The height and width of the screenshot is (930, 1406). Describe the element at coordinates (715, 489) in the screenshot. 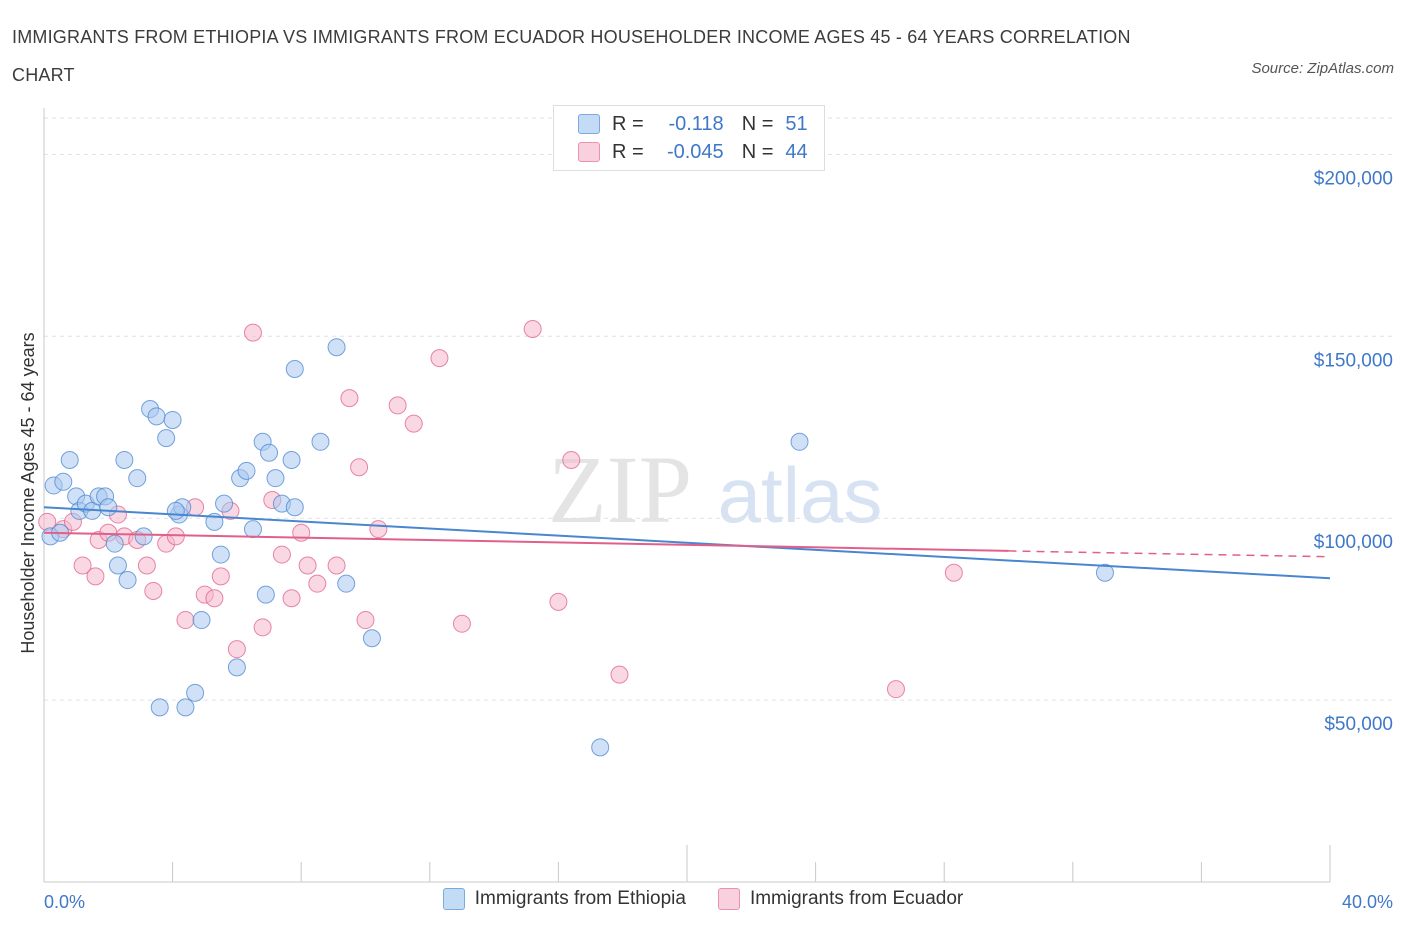

I see `watermark: ZIP atlas` at that location.